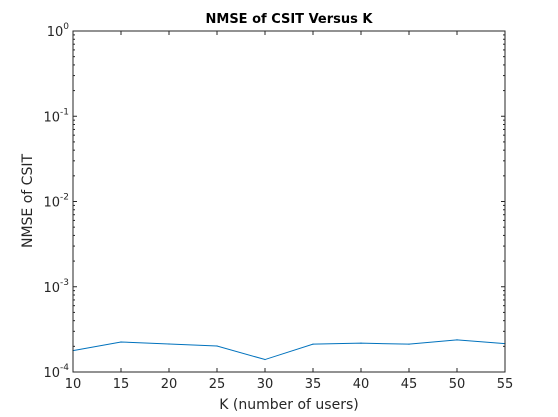 The height and width of the screenshot is (417, 558). What do you see at coordinates (290, 19) in the screenshot?
I see `chart-title: NMSE of CSIT Versus K` at bounding box center [290, 19].